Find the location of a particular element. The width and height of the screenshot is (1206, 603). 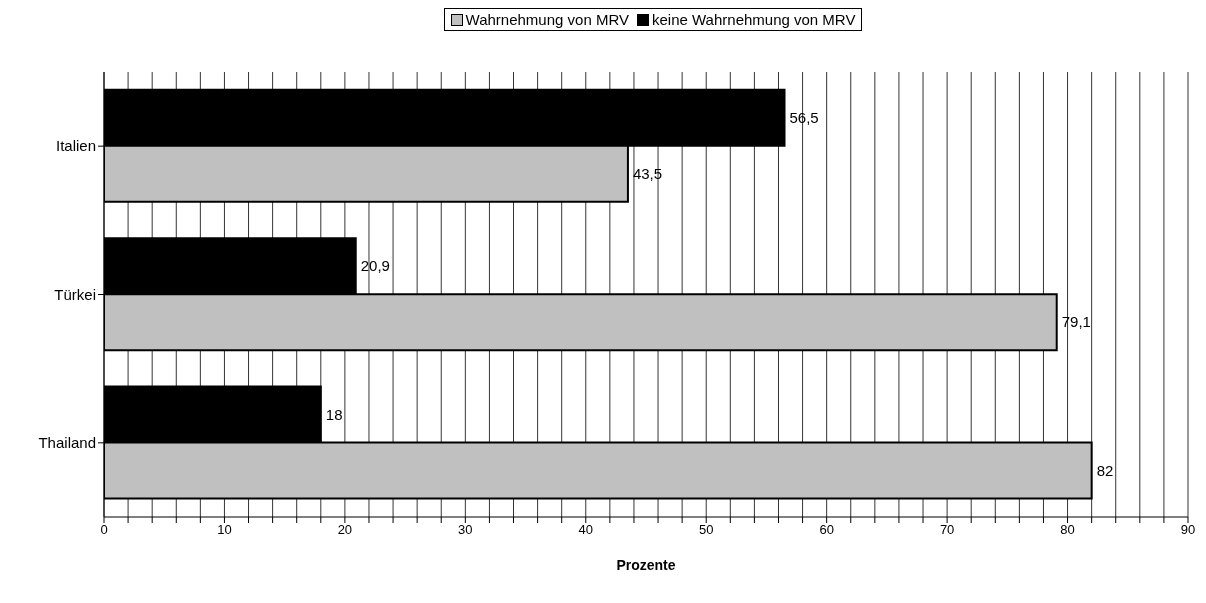

x-tick-label: 10 is located at coordinates (224, 530).